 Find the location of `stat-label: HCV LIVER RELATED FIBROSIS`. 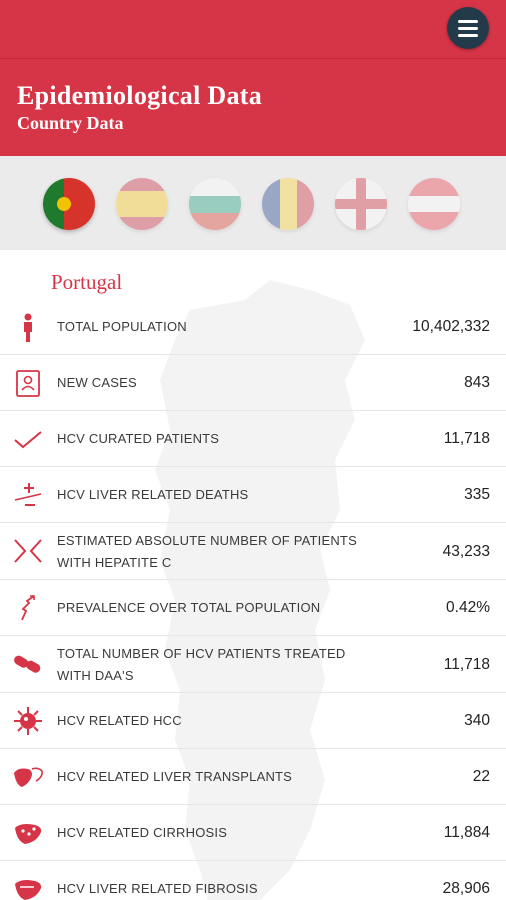

stat-label: HCV LIVER RELATED FIBROSIS is located at coordinates (157, 888).